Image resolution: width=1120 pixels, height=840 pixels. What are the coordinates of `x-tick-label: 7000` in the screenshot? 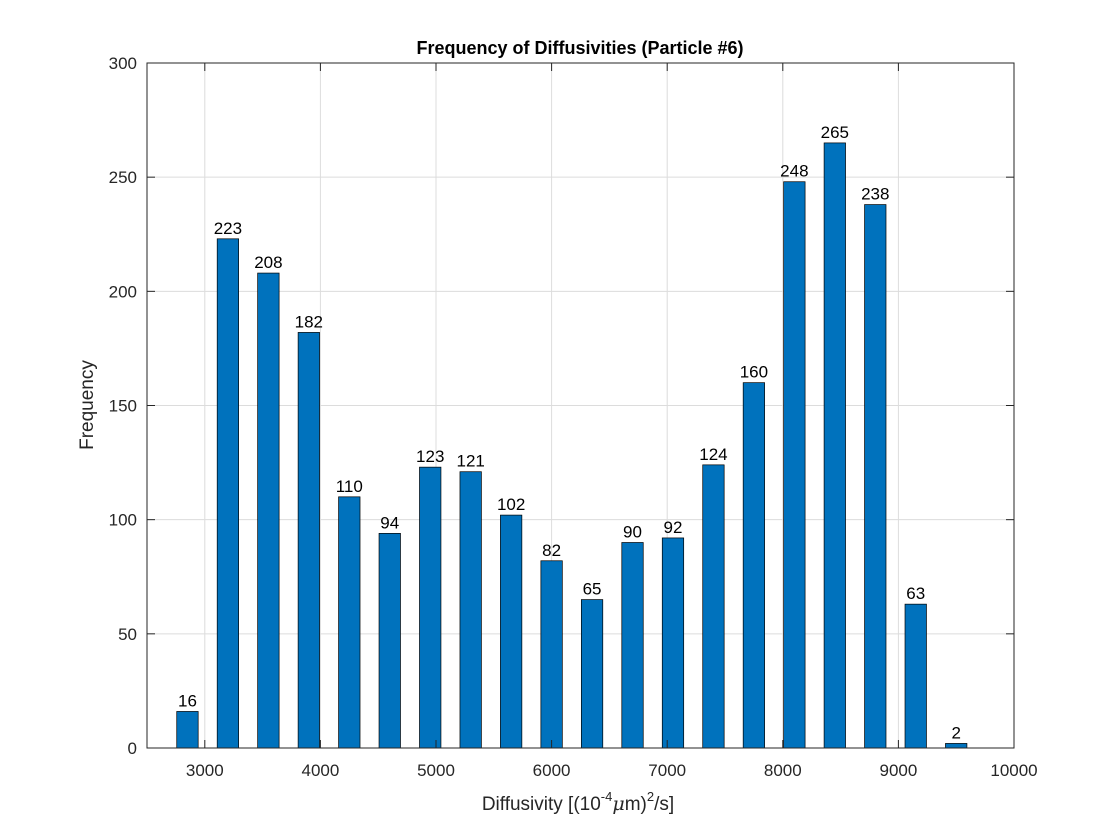 It's located at (667, 770).